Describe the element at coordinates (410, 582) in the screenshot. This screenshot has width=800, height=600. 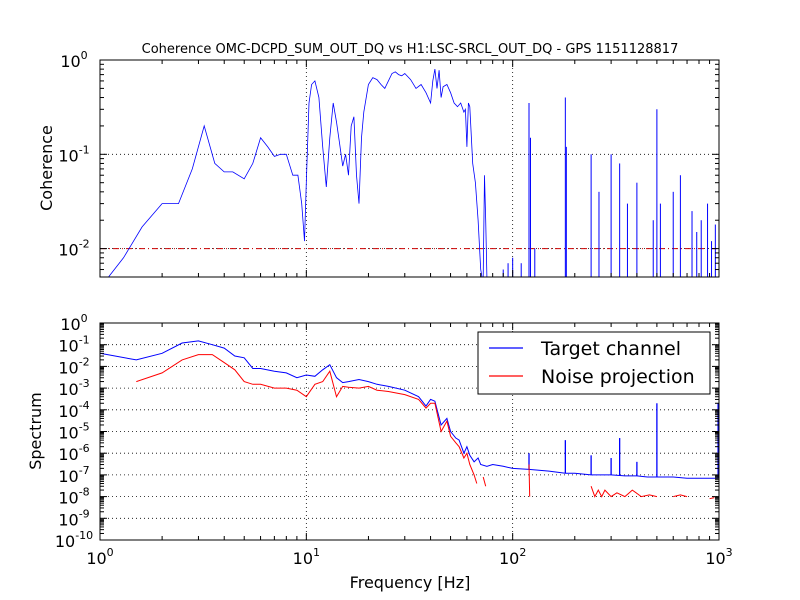
I see `frequency-x-axis-label: Frequency [Hz]` at that location.